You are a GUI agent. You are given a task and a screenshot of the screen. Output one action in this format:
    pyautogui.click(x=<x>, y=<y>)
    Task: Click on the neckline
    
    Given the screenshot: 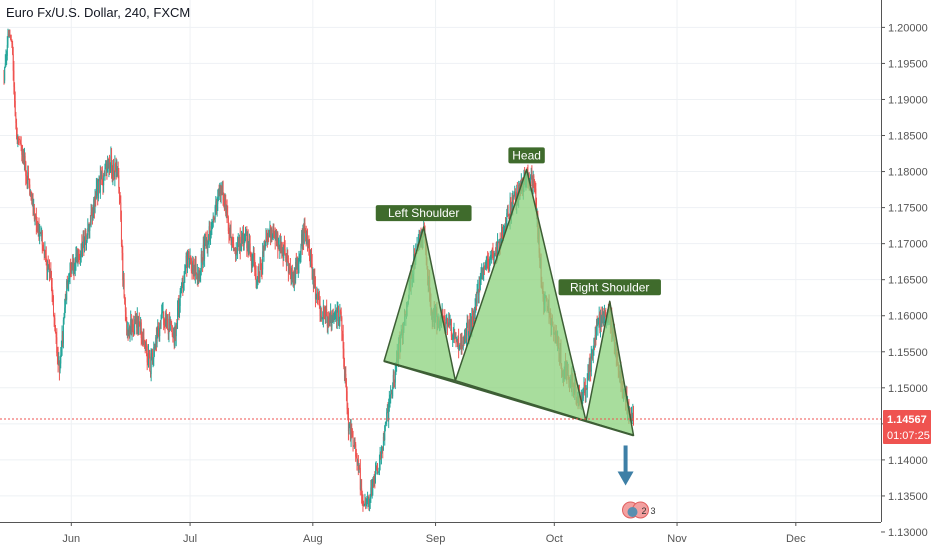 What is the action you would take?
    pyautogui.click(x=508, y=398)
    